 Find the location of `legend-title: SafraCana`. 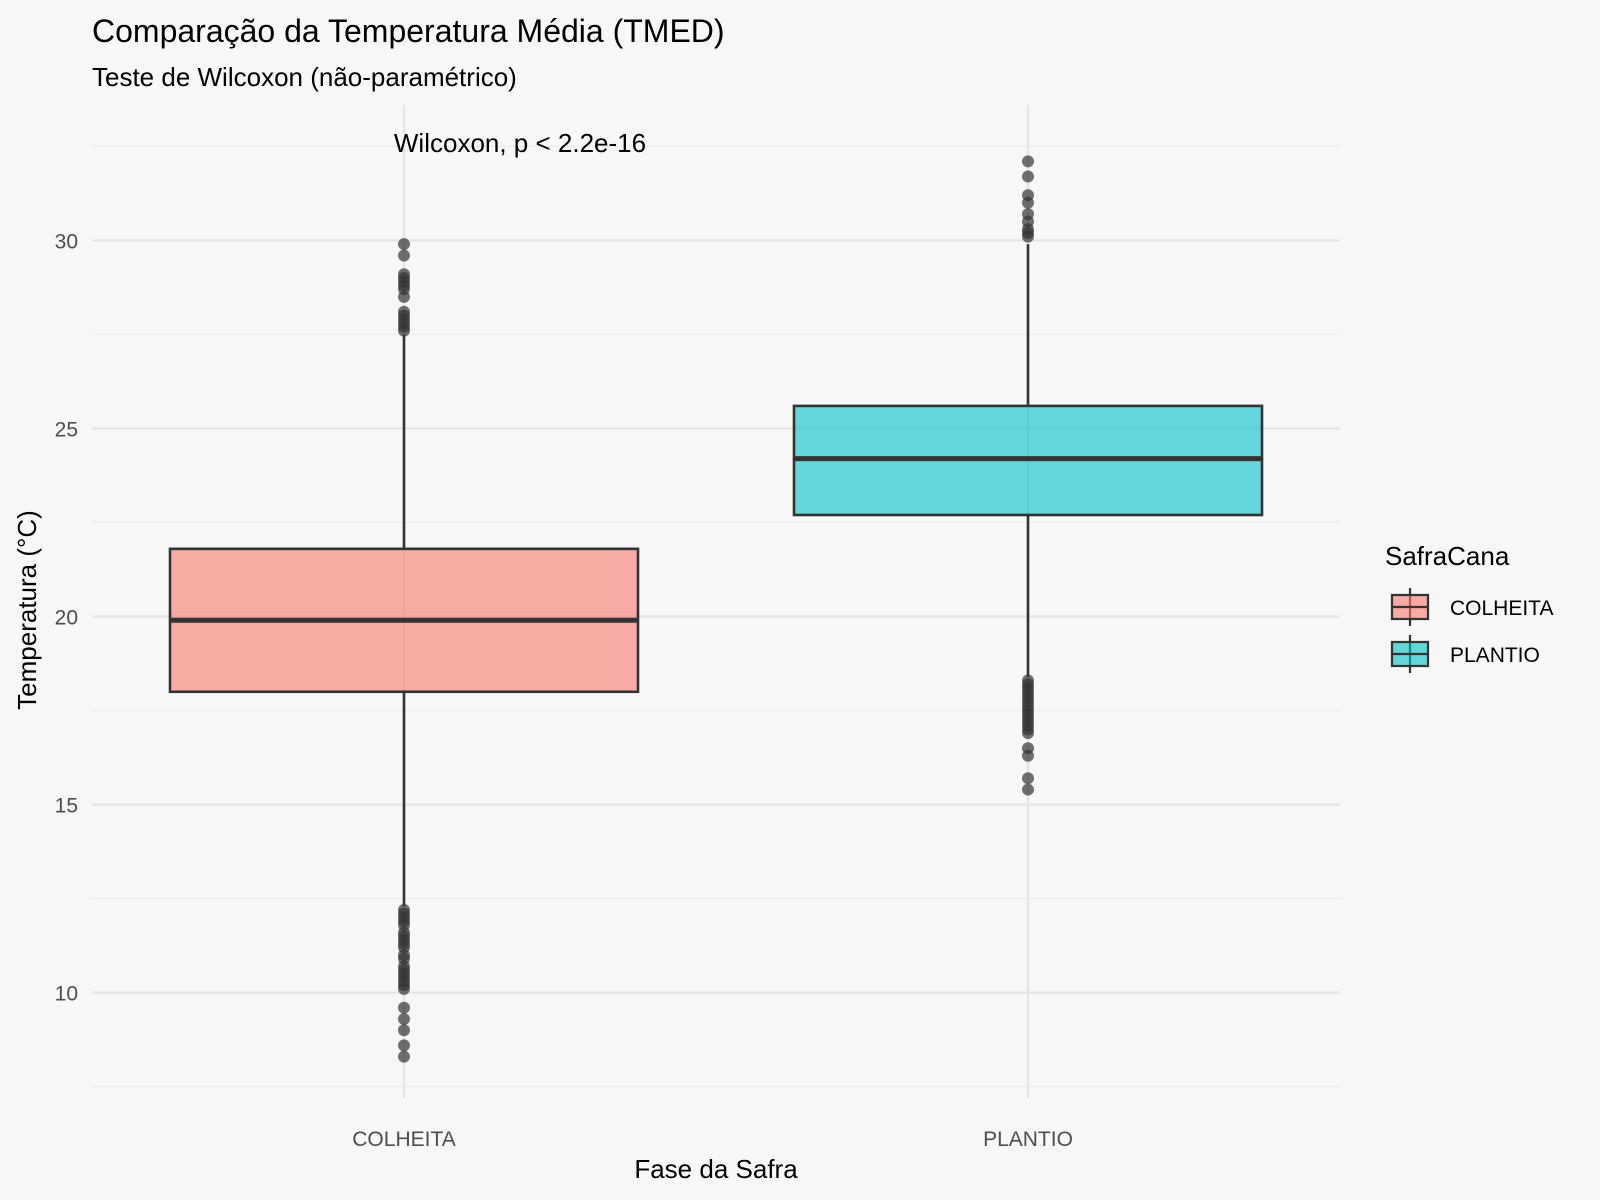

legend-title: SafraCana is located at coordinates (1447, 556).